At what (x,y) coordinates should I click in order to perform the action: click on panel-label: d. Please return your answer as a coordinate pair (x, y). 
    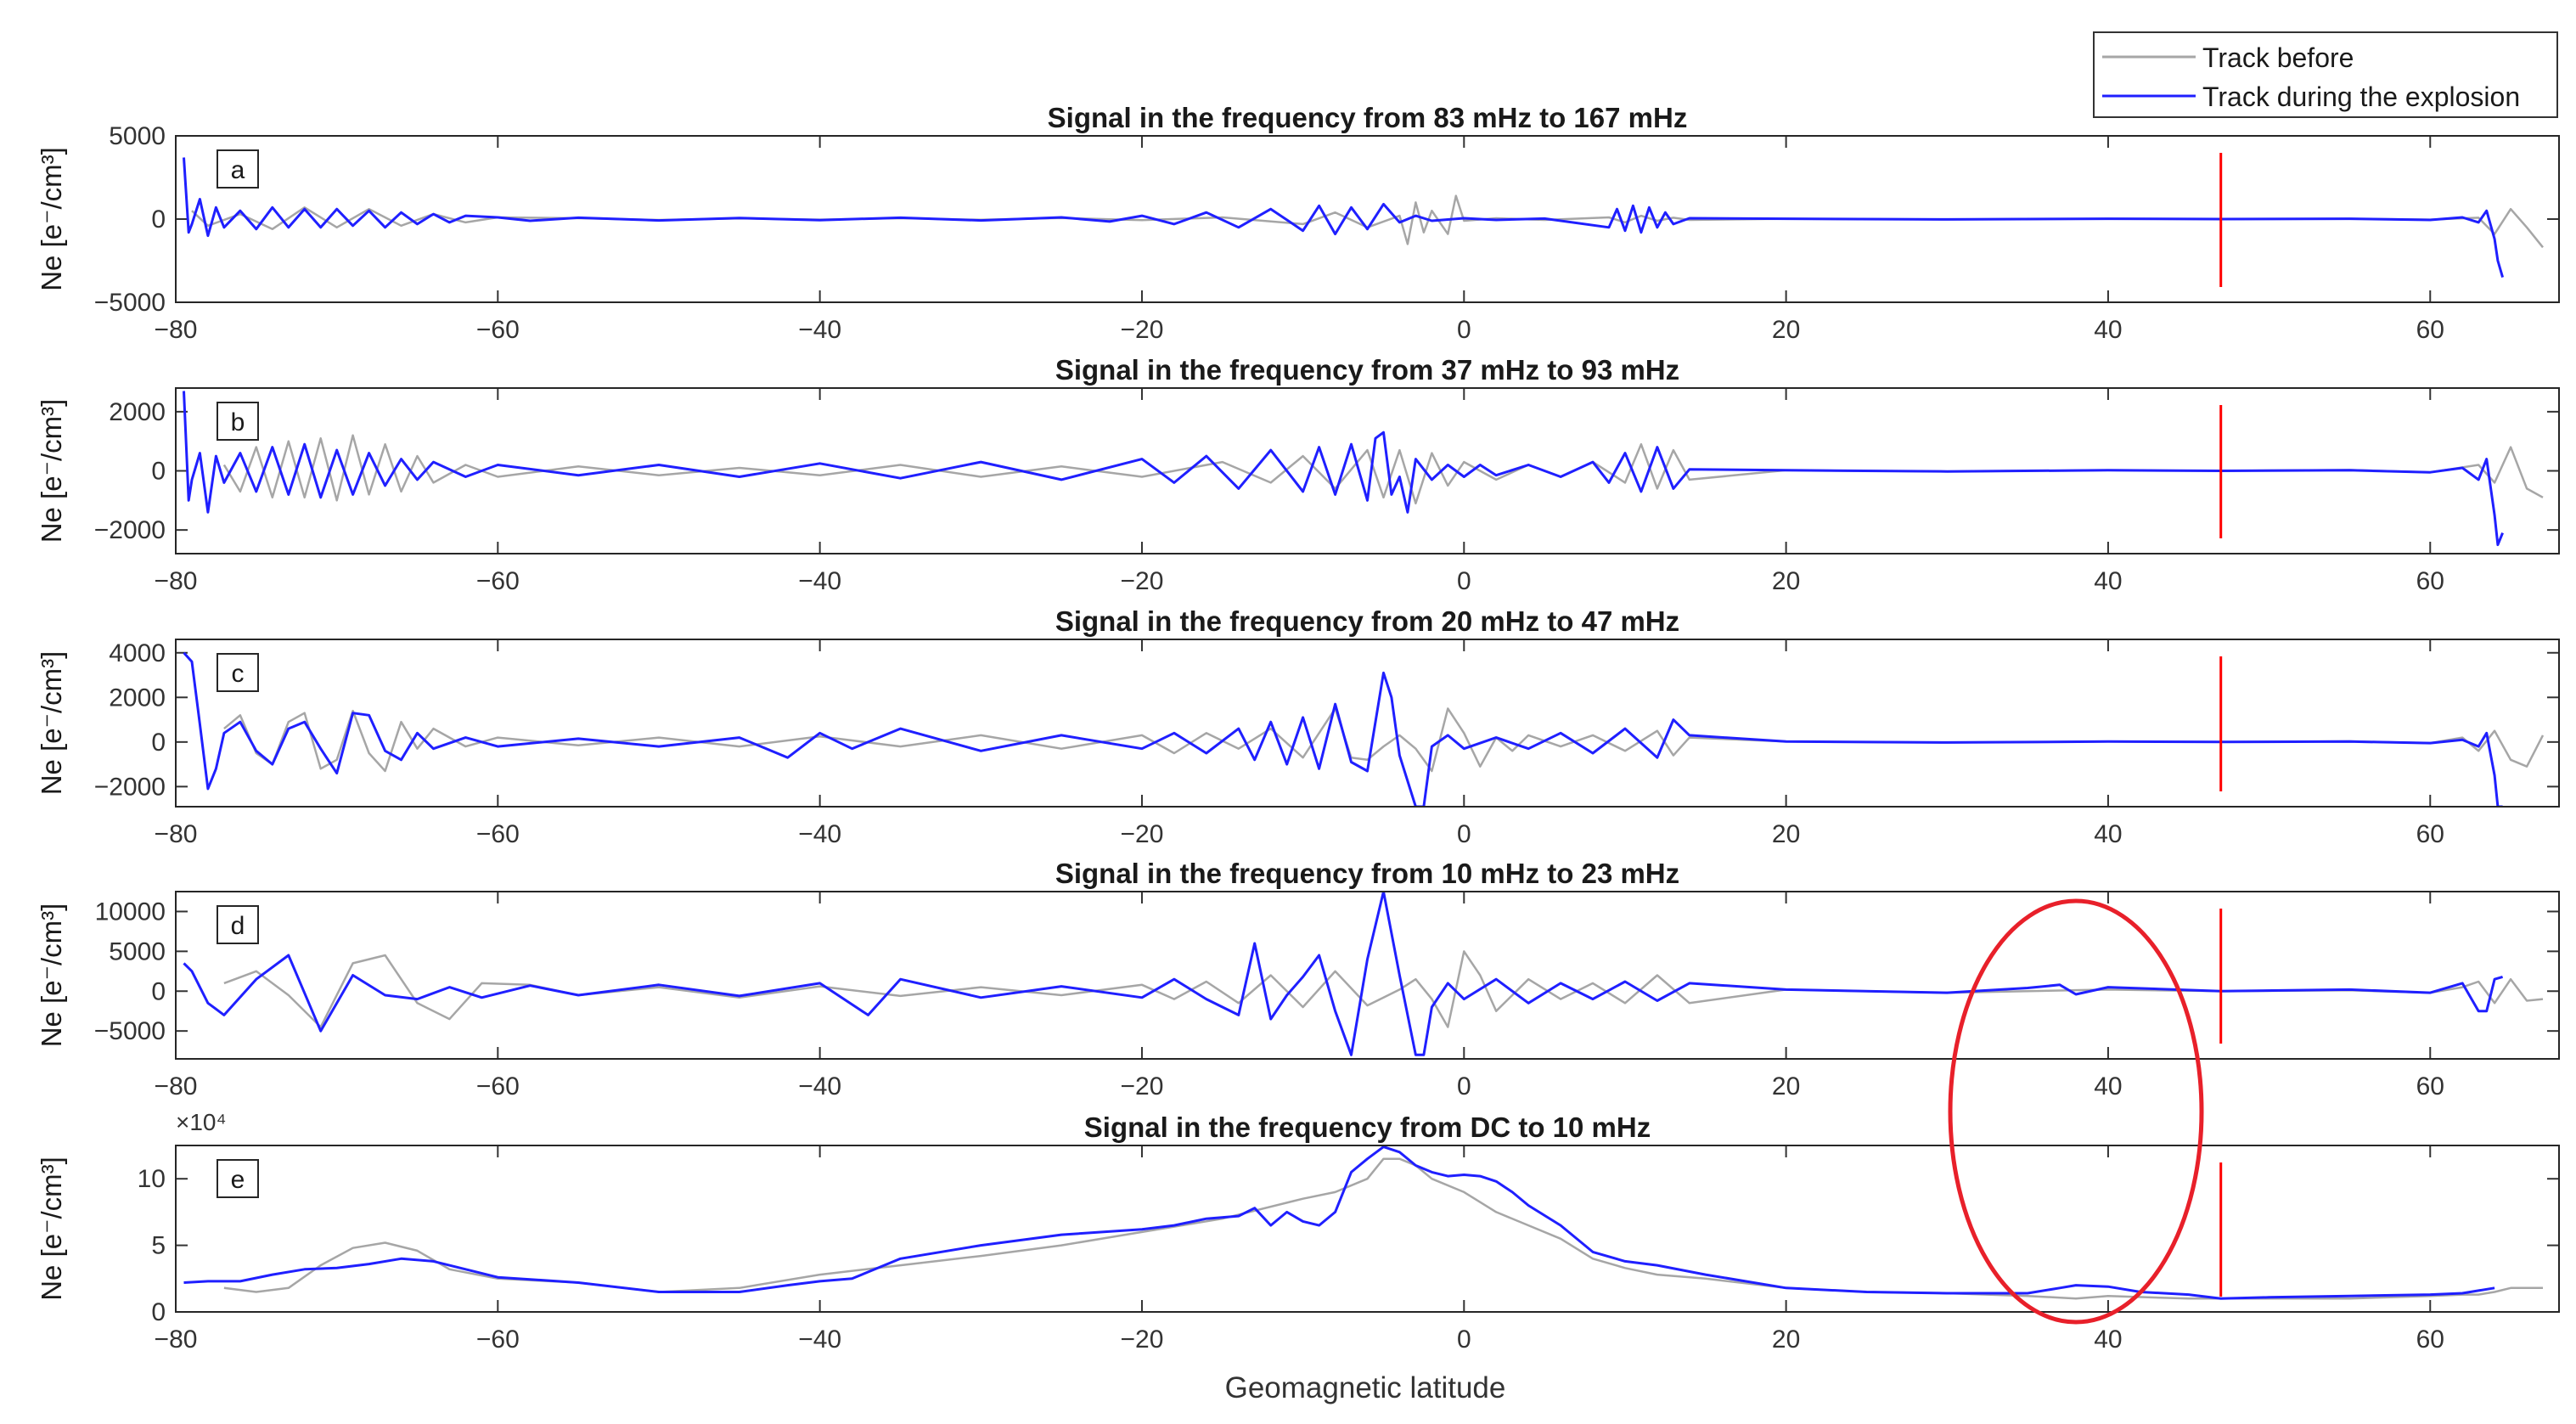
    Looking at the image, I should click on (238, 926).